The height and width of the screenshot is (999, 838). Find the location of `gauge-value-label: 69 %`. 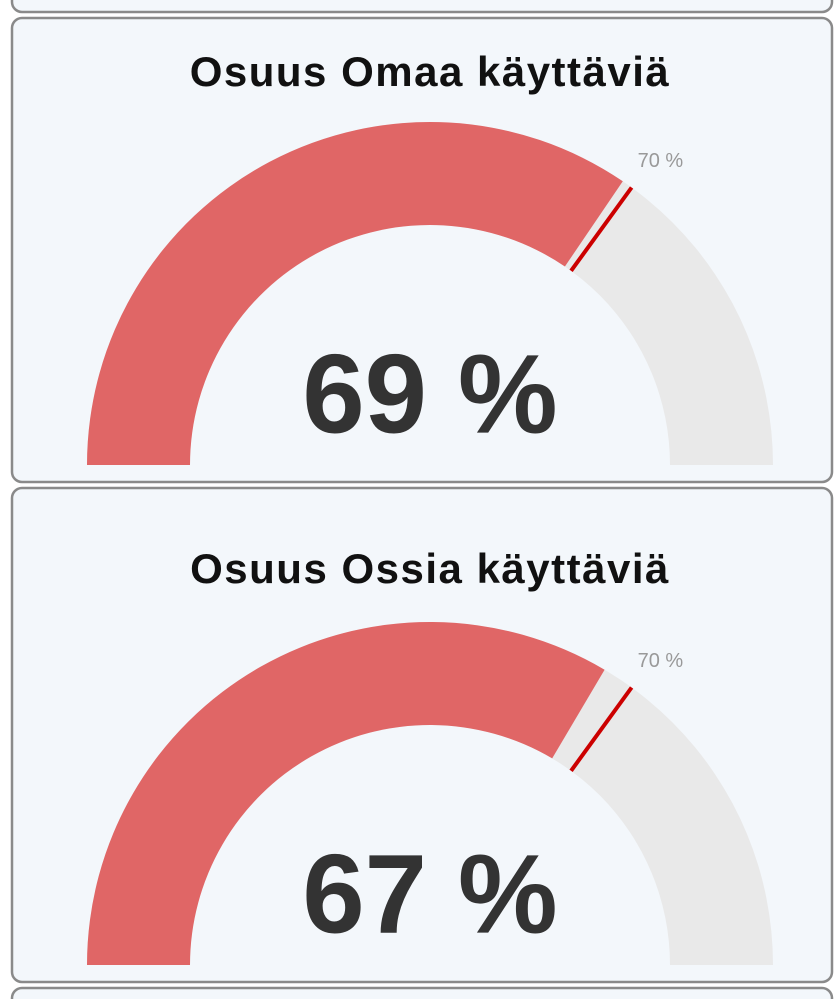

gauge-value-label: 69 % is located at coordinates (429, 394).